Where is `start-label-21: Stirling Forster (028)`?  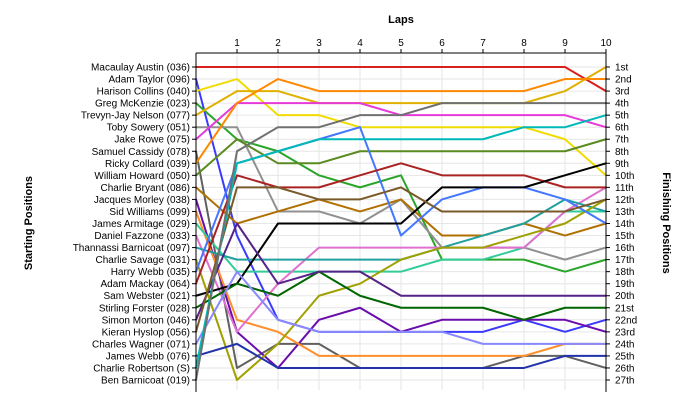 start-label-21: Stirling Forster (028) is located at coordinates (144, 308).